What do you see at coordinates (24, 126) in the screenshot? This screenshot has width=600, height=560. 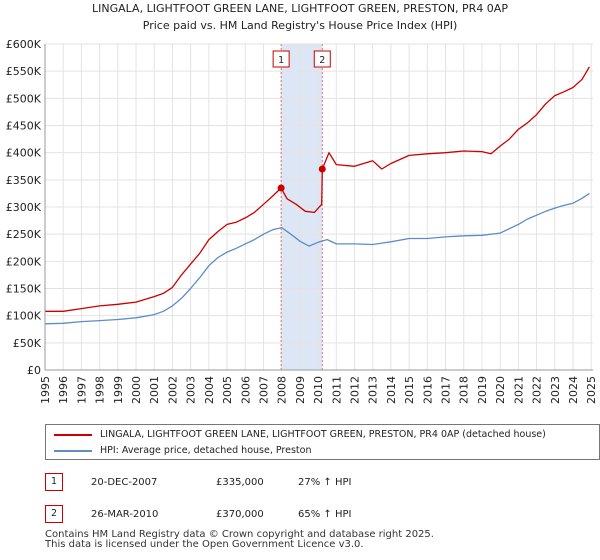 I see `y-tick-label: £450K` at bounding box center [24, 126].